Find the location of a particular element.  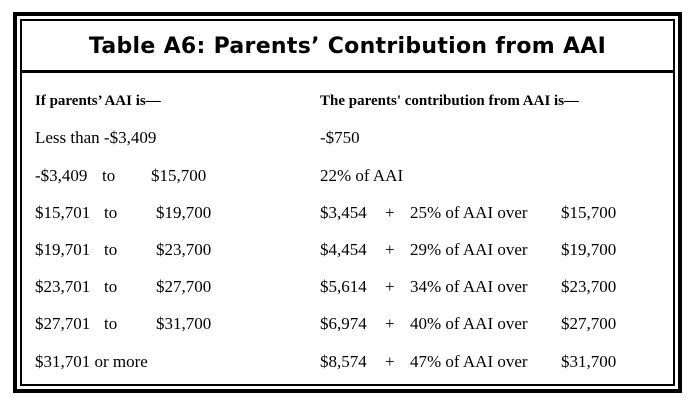

row-over-amount: $31,700 is located at coordinates (589, 361).